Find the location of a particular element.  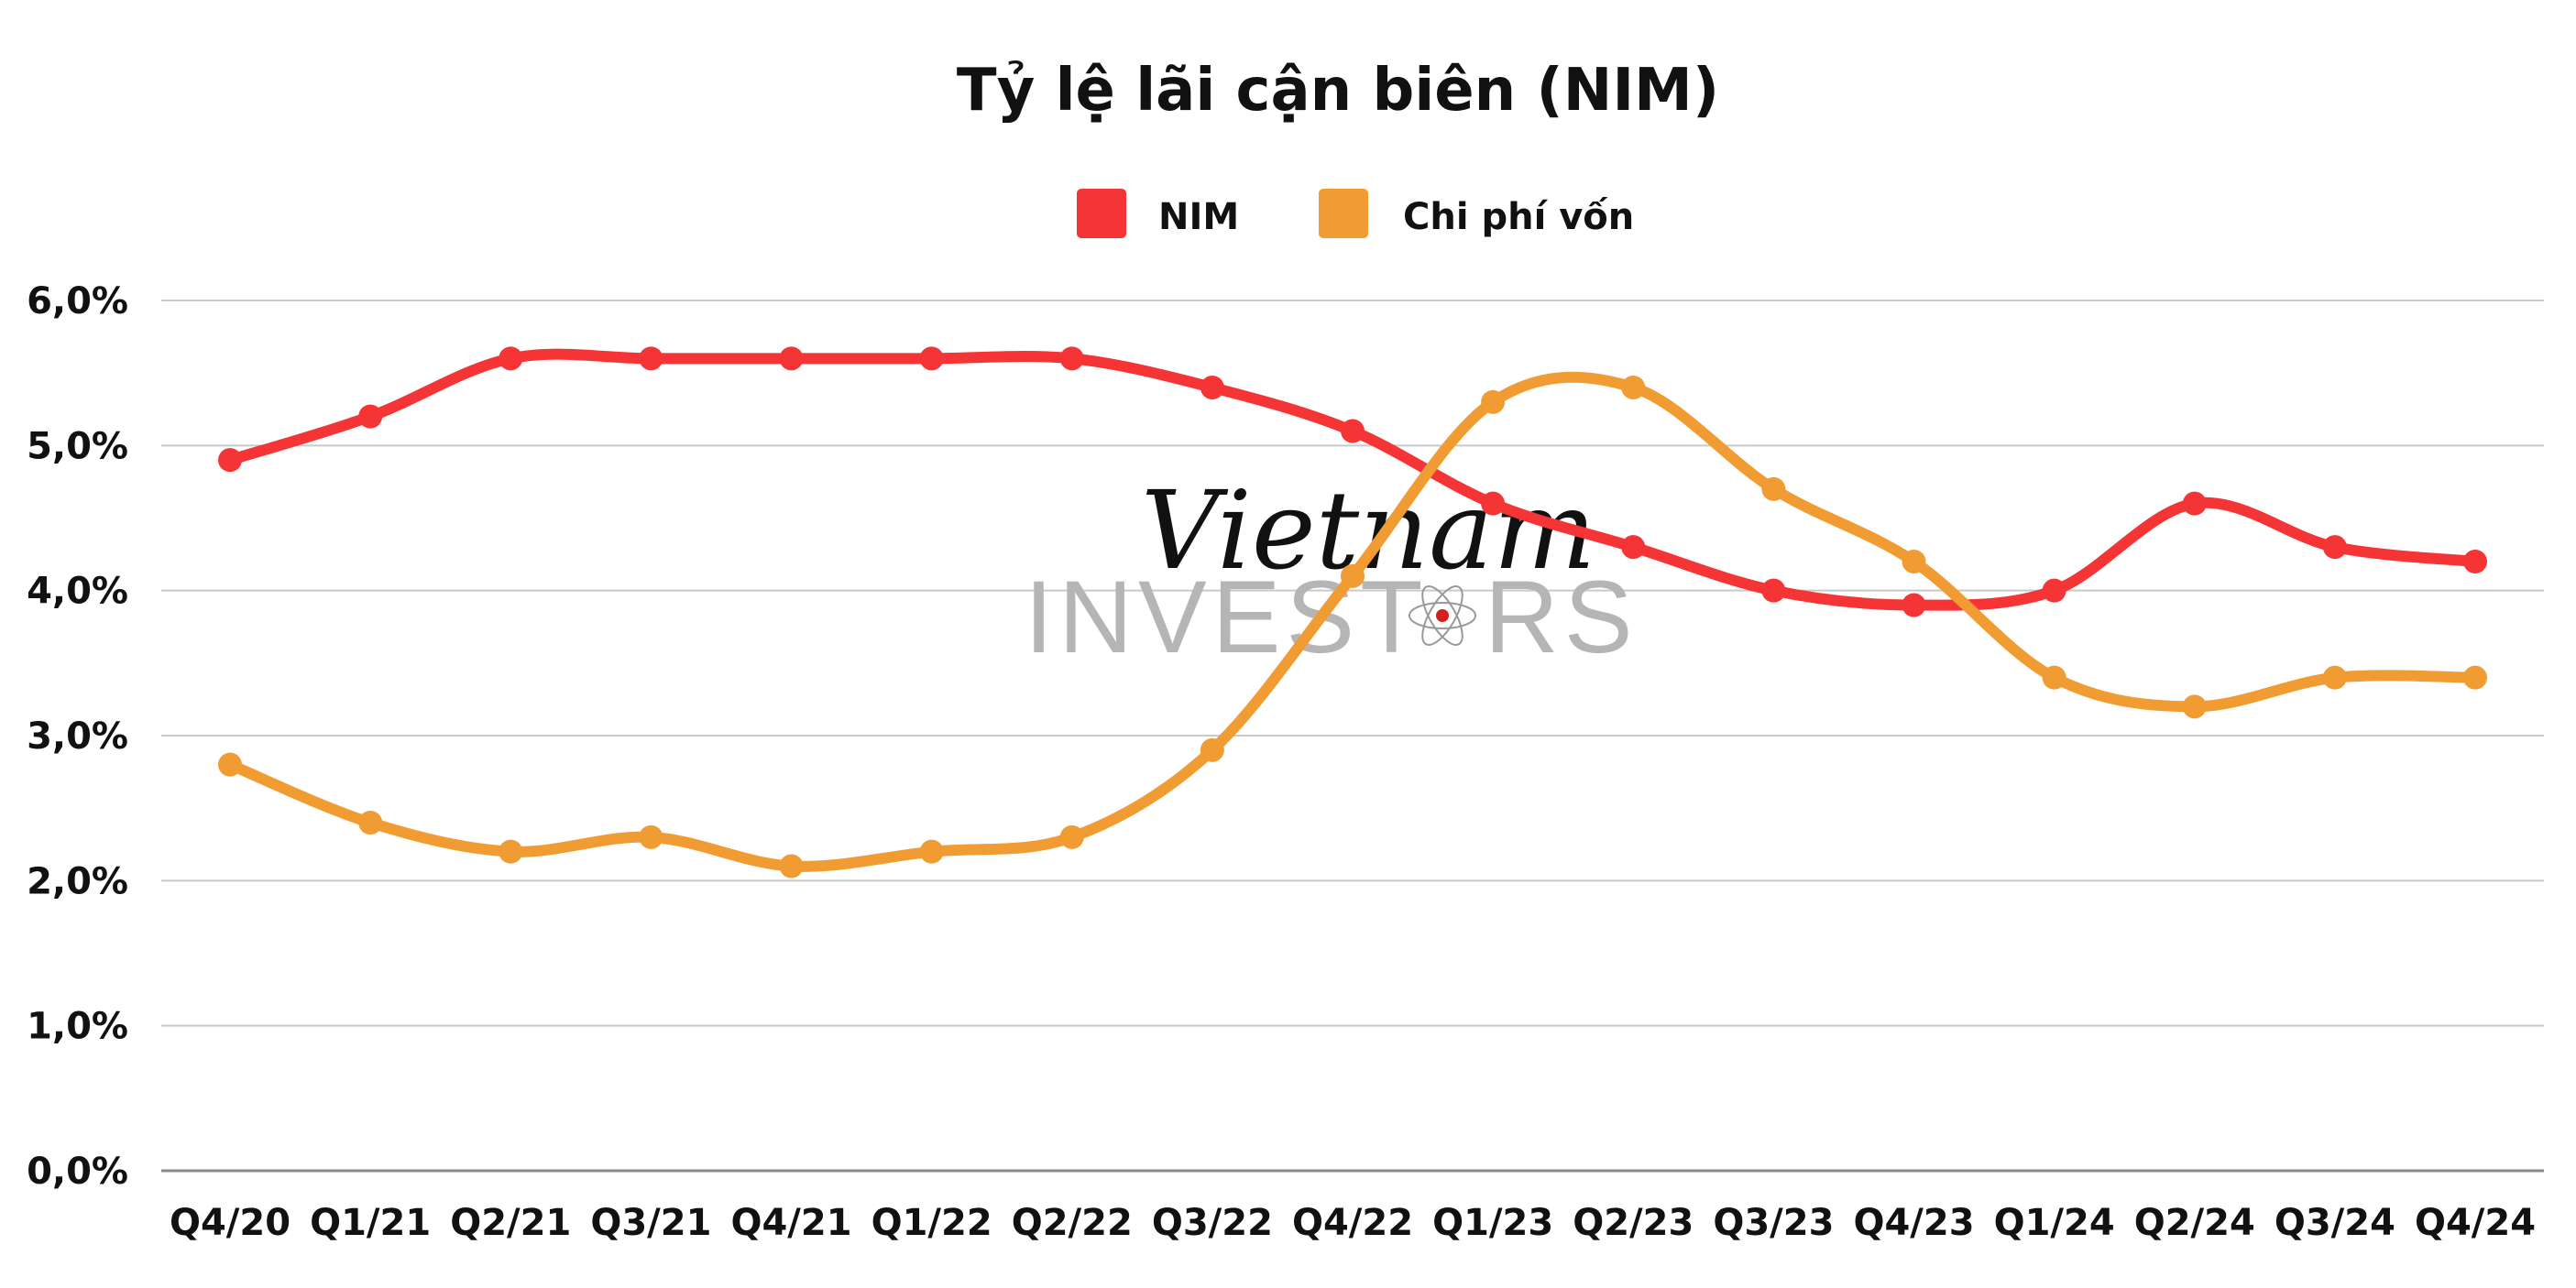

x-tick-label: Q3/21 is located at coordinates (650, 1223).